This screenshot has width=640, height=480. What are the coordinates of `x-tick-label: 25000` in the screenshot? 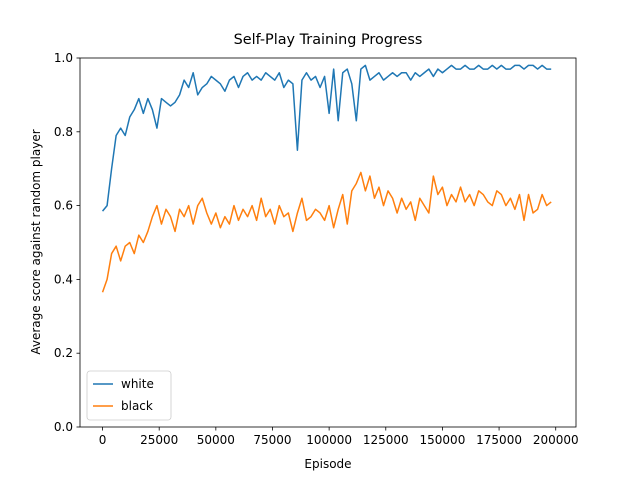 It's located at (159, 440).